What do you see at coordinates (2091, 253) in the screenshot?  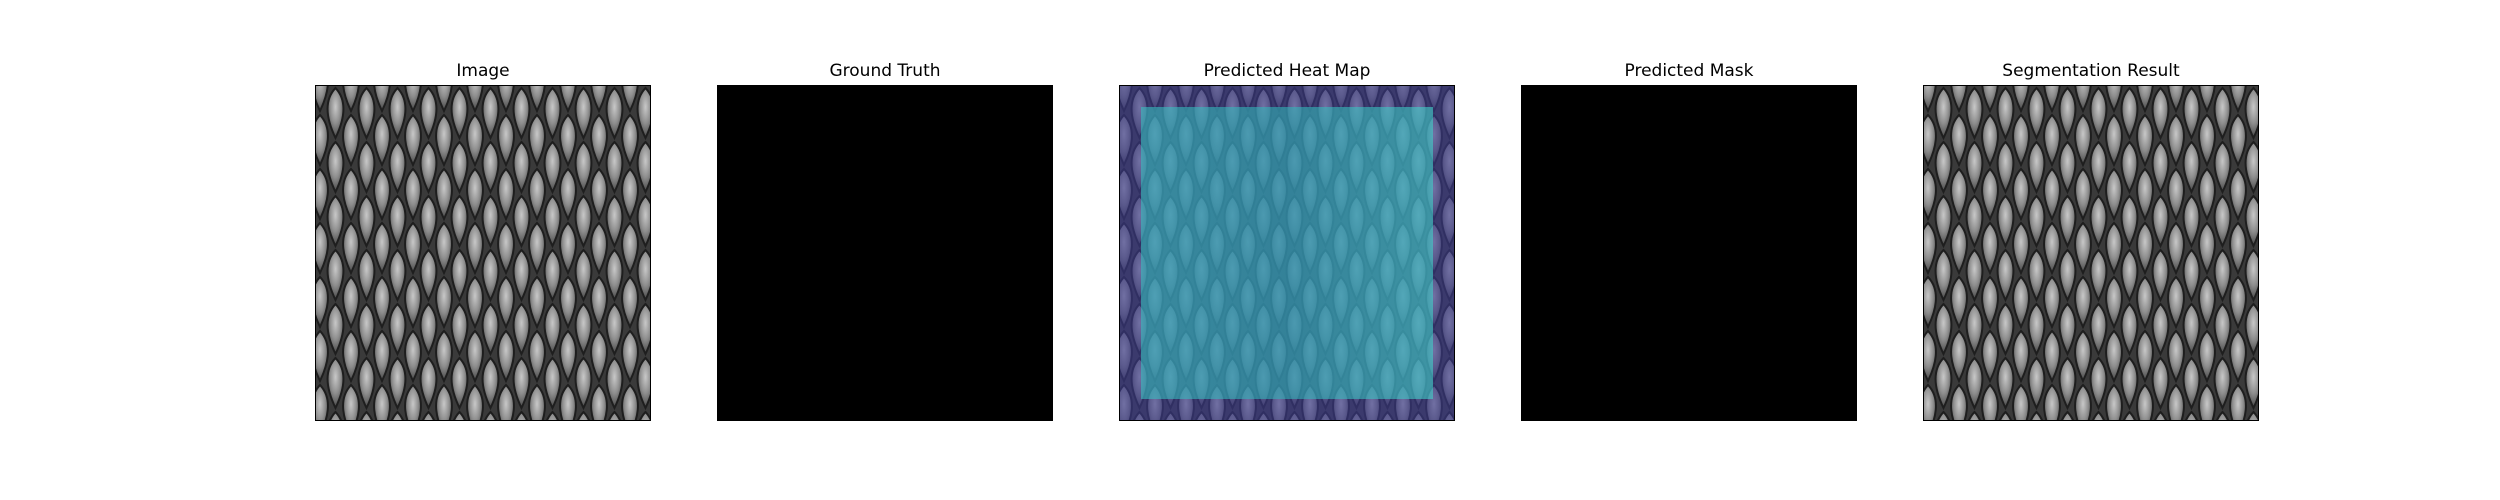 I see `segmentation-result-image` at bounding box center [2091, 253].